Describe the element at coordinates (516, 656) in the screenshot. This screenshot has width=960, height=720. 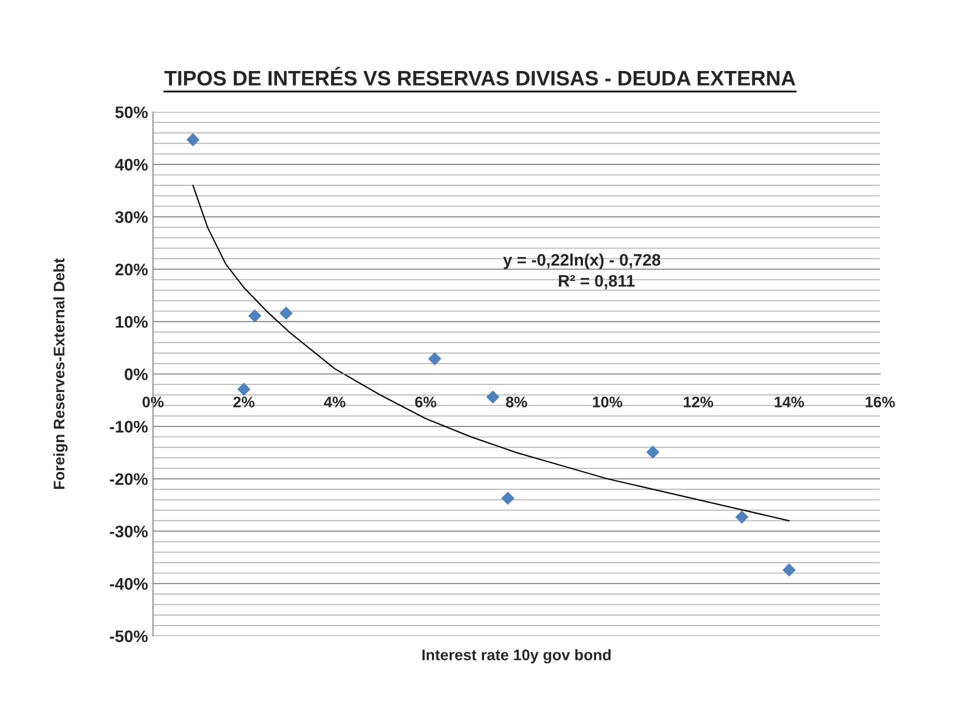
I see `x-axis-title: Interest rate 10y gov bond` at that location.